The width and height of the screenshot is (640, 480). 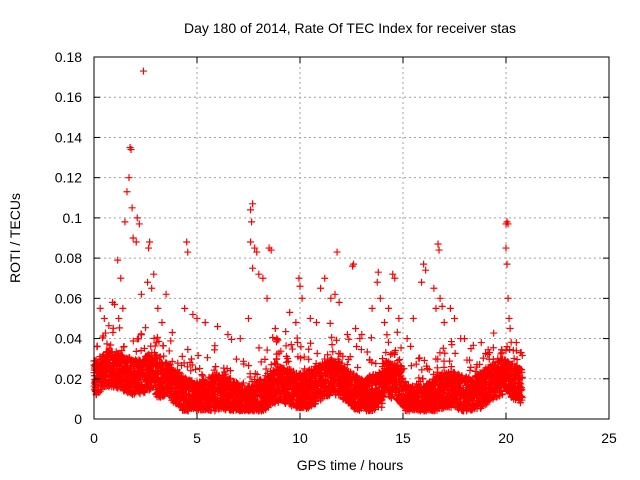 What do you see at coordinates (403, 438) in the screenshot?
I see `x-tick-label: 15` at bounding box center [403, 438].